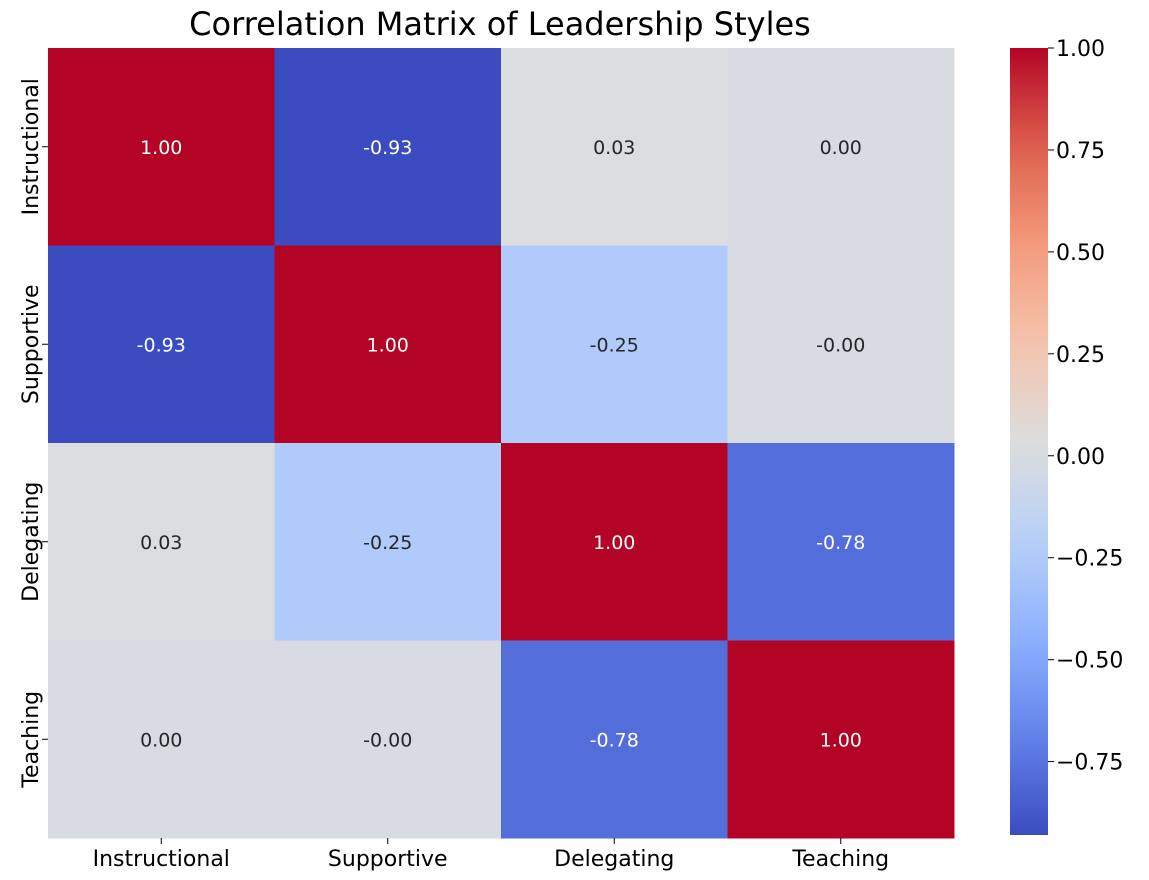 This screenshot has width=1149, height=880. Describe the element at coordinates (31, 344) in the screenshot. I see `y-tick-label: Supportive` at that location.